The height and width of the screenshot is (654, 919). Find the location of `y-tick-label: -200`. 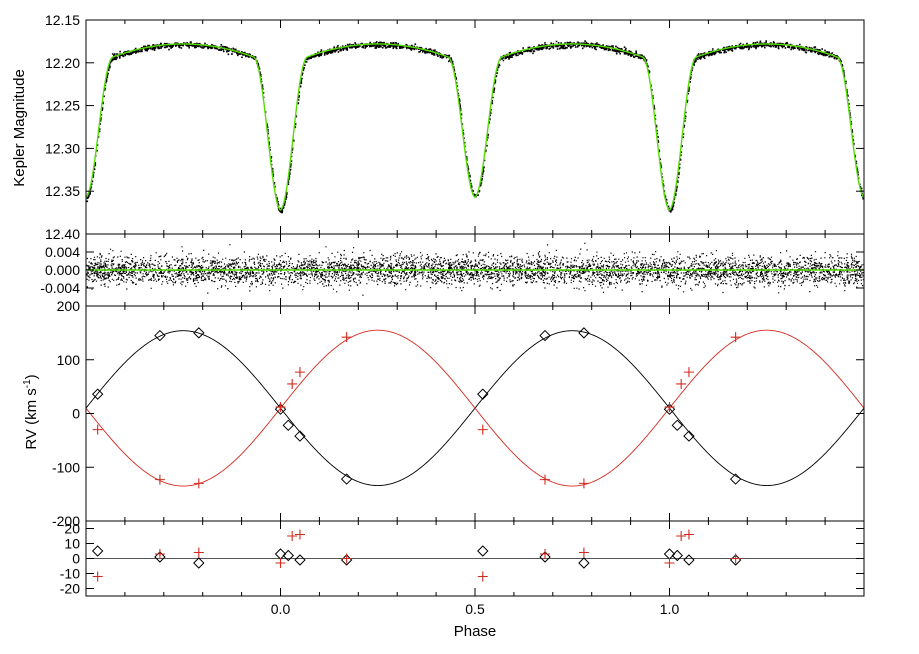

y-tick-label: -200 is located at coordinates (66, 521).